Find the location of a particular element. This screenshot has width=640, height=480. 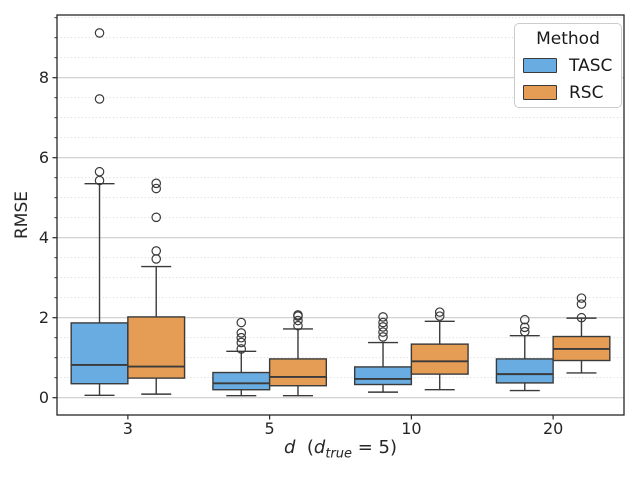

y-tick-label: 0 is located at coordinates (44, 397).